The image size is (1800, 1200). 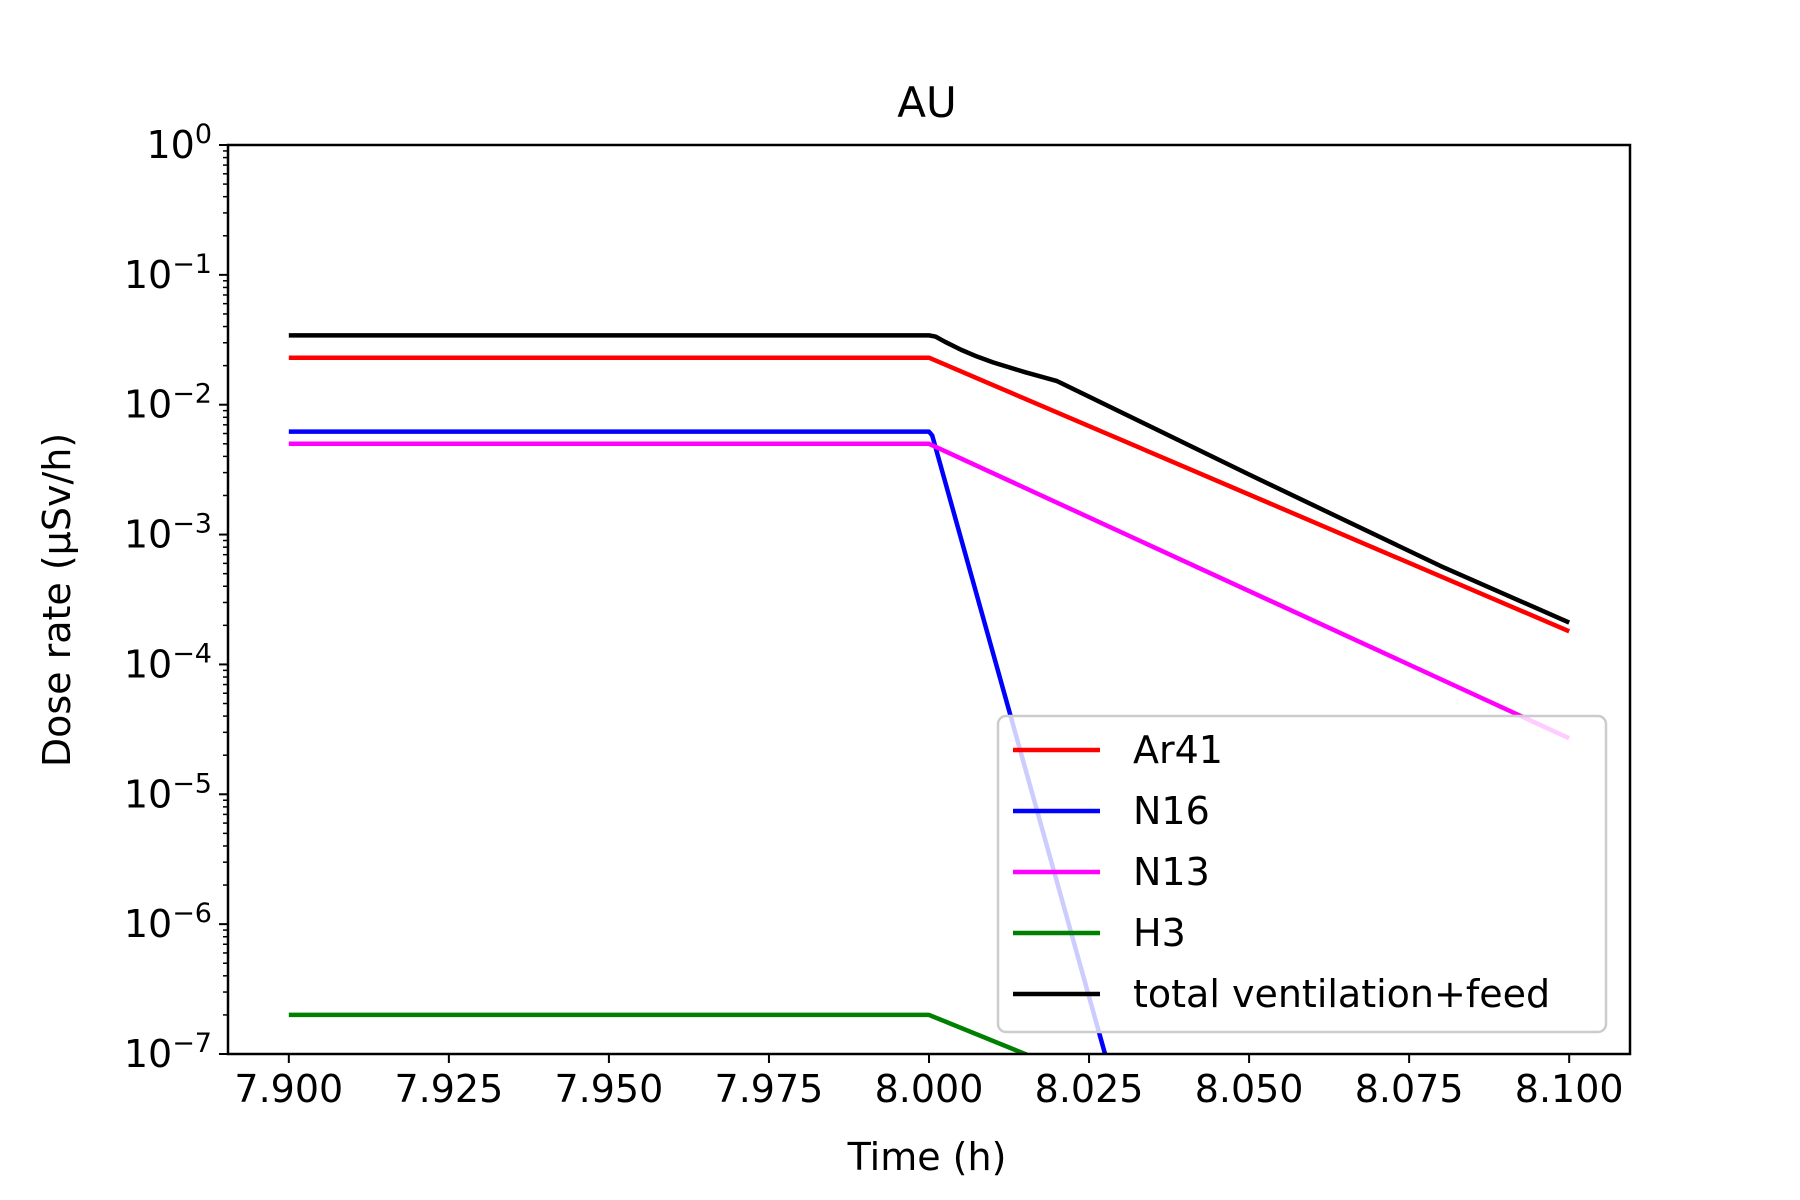 I want to click on legend-label: H3, so click(x=1159, y=933).